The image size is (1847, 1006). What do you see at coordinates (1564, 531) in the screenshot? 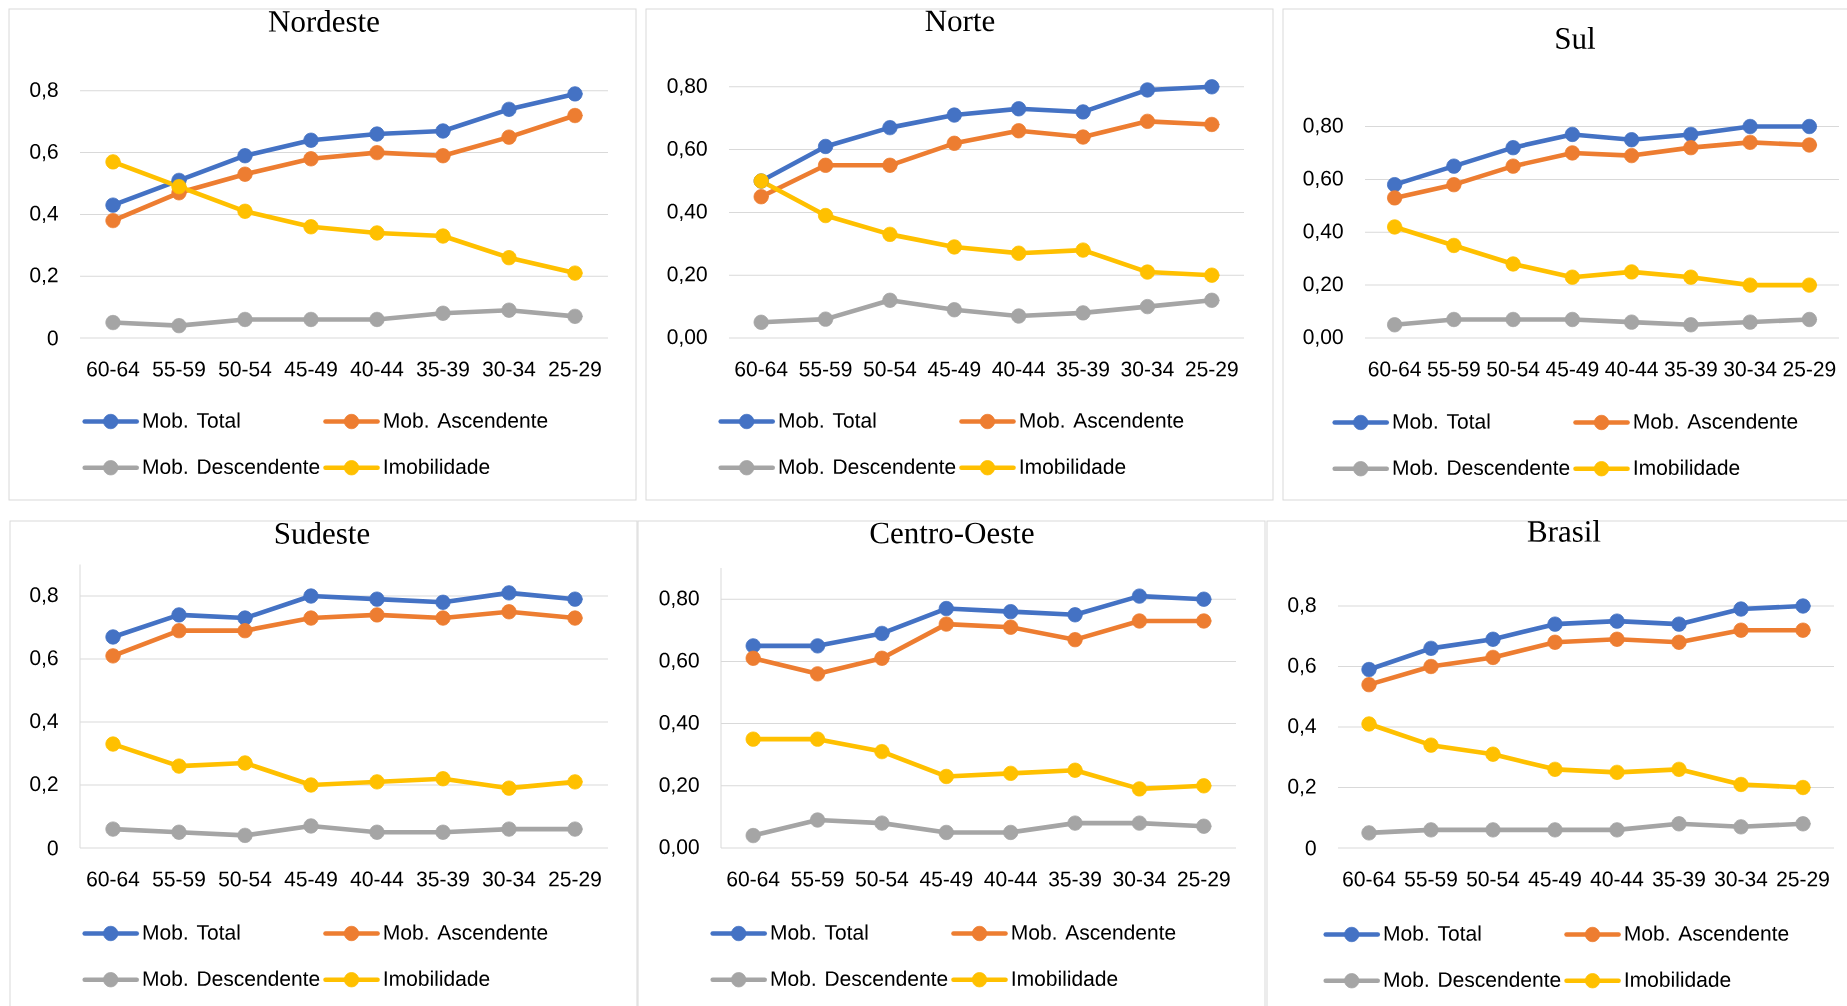
I see `chart-title: Brasil` at bounding box center [1564, 531].